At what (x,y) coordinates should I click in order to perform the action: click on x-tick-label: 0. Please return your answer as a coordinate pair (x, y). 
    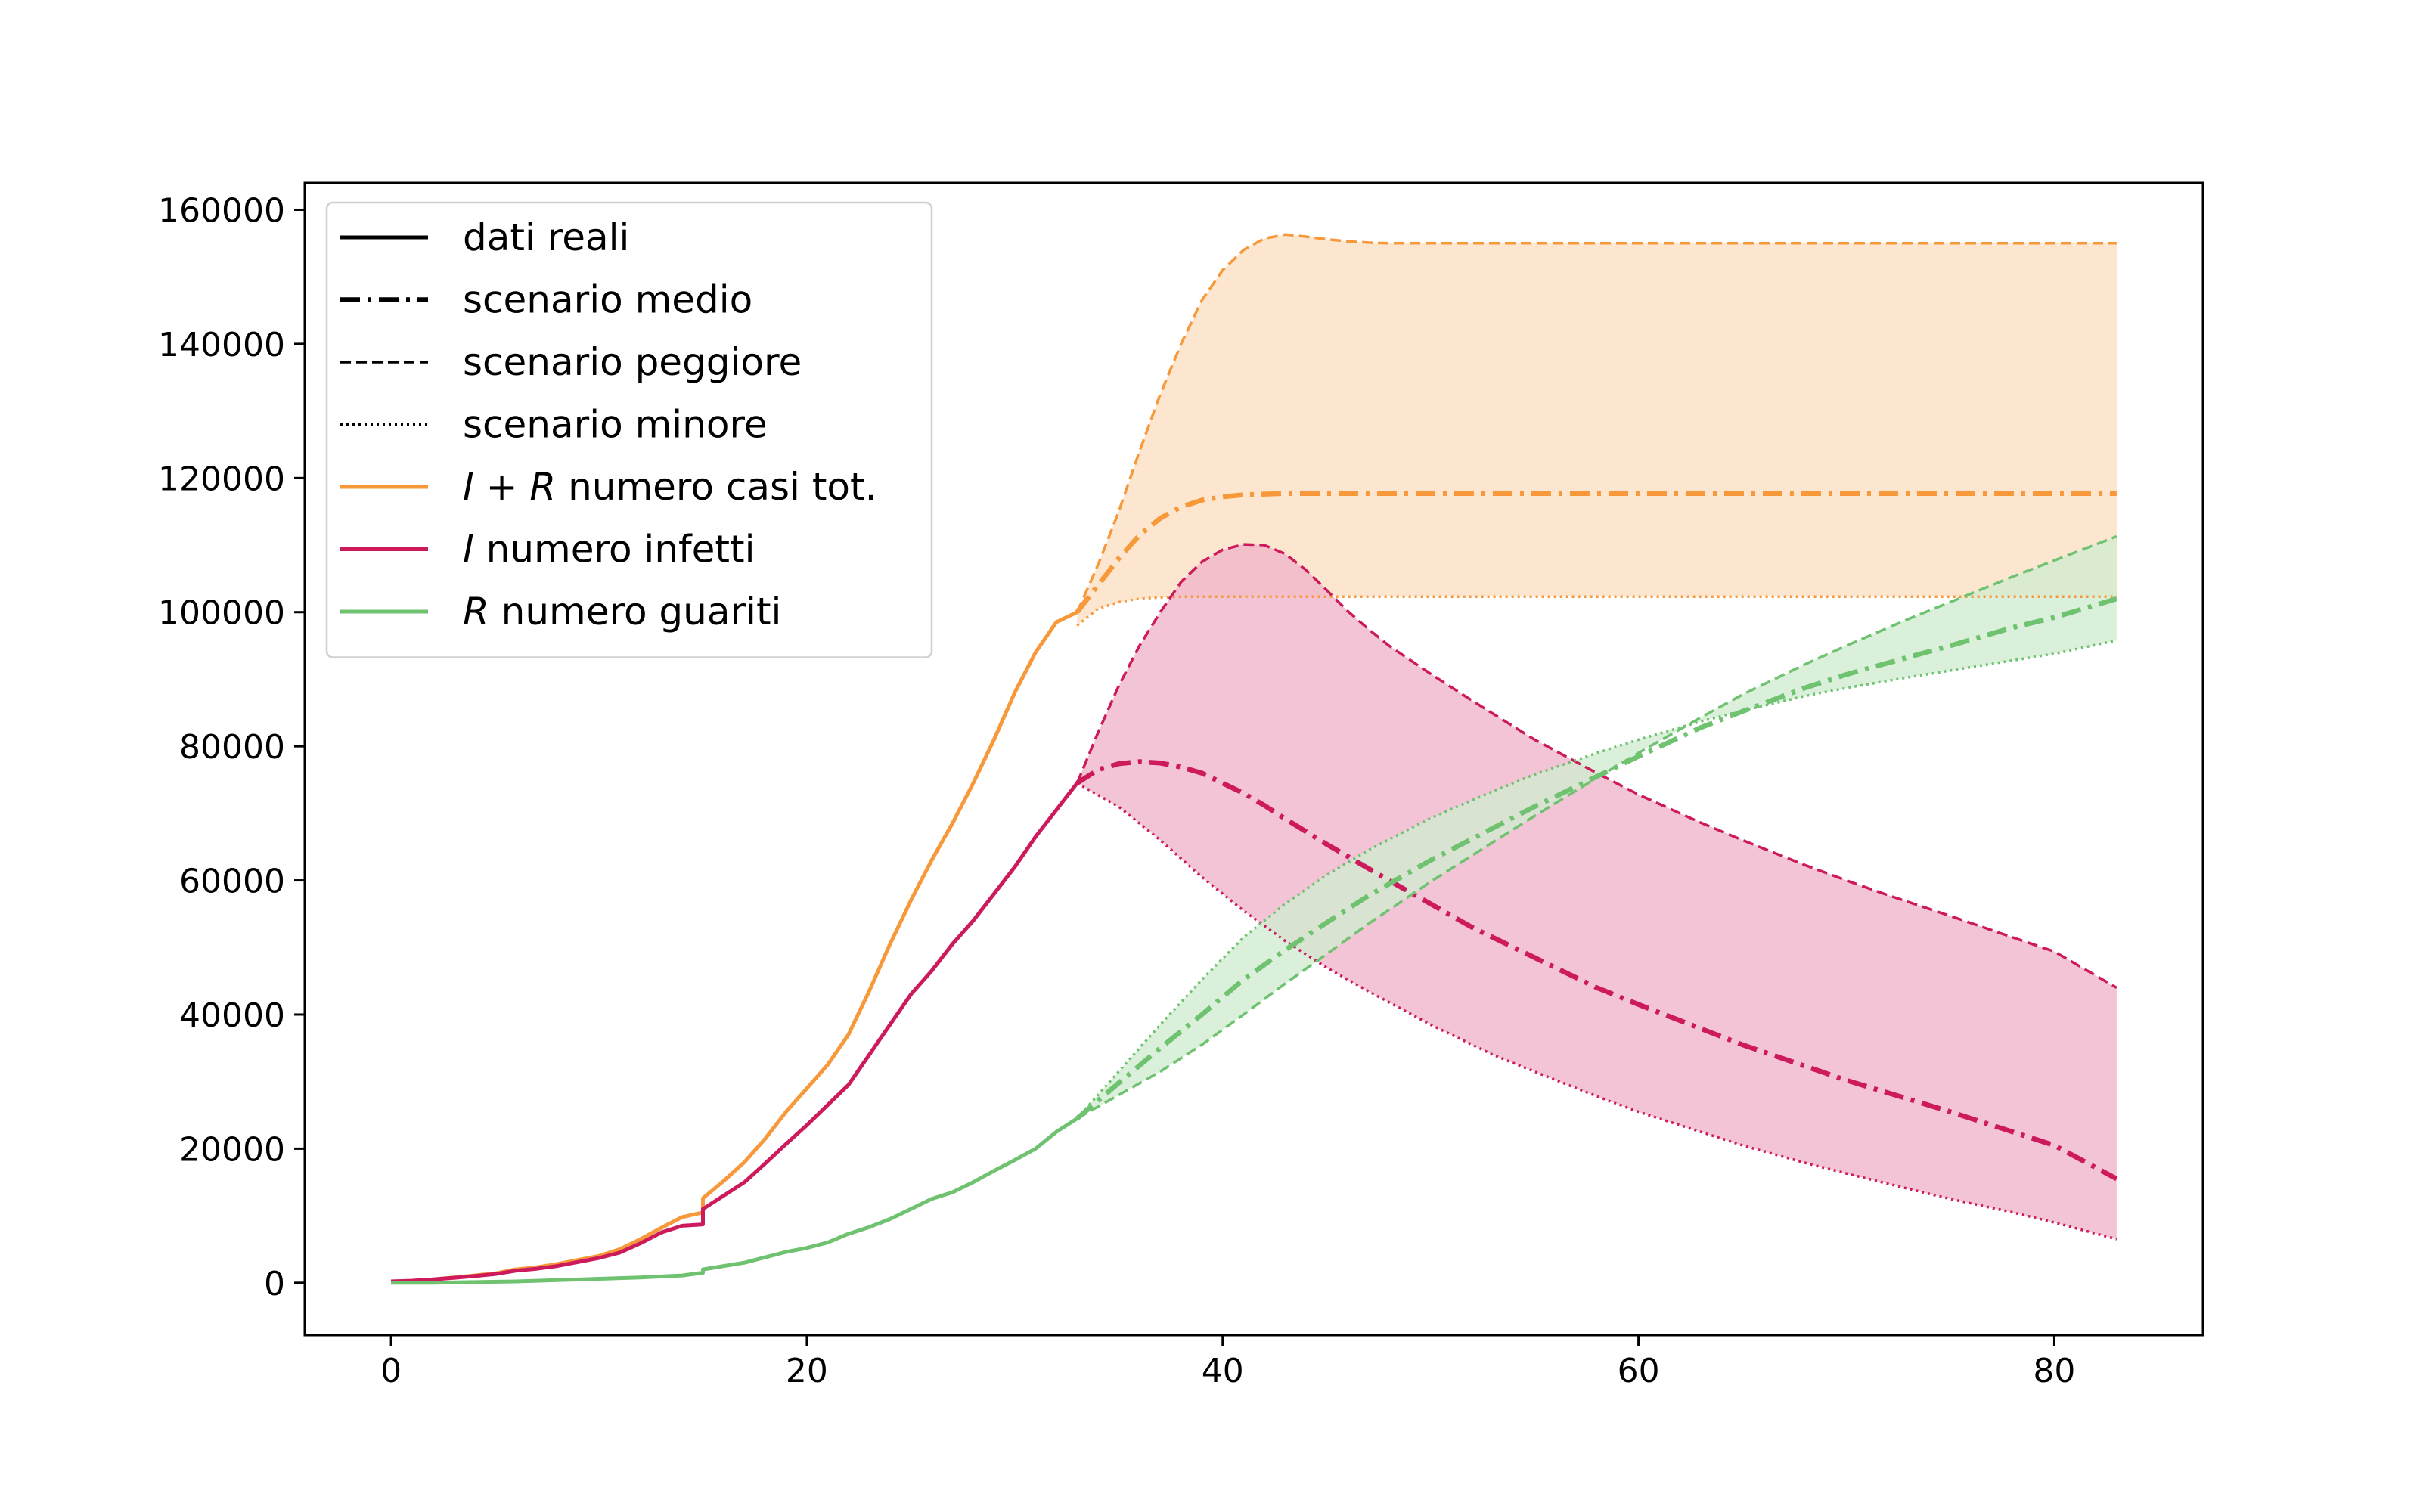
    Looking at the image, I should click on (391, 1371).